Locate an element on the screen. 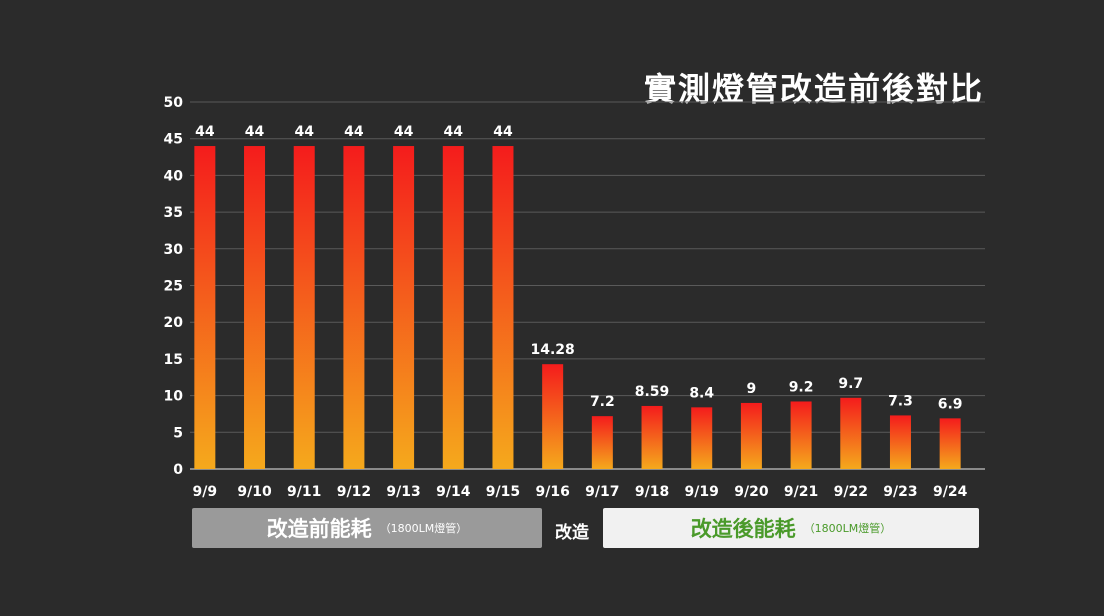 The height and width of the screenshot is (616, 1104). x-tick-label: 9/12 is located at coordinates (354, 492).